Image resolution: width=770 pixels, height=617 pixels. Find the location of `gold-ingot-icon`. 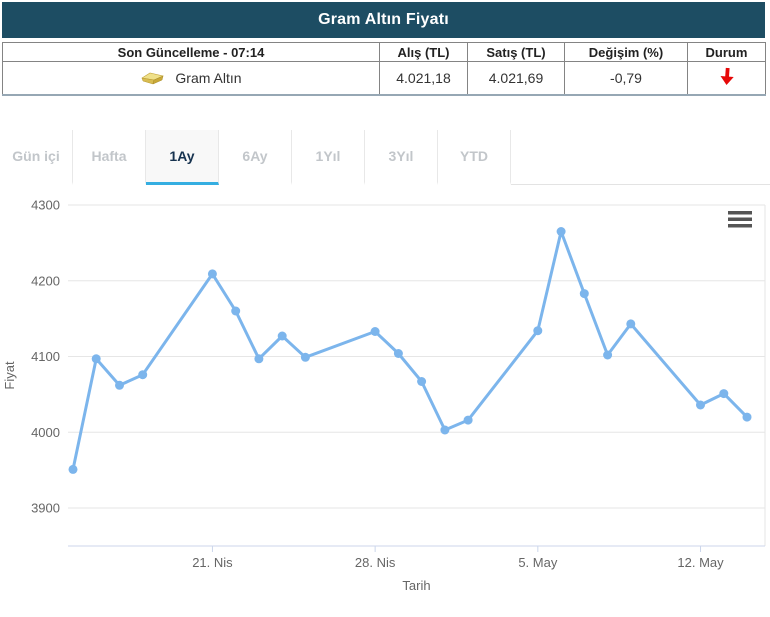

gold-ingot-icon is located at coordinates (153, 78).